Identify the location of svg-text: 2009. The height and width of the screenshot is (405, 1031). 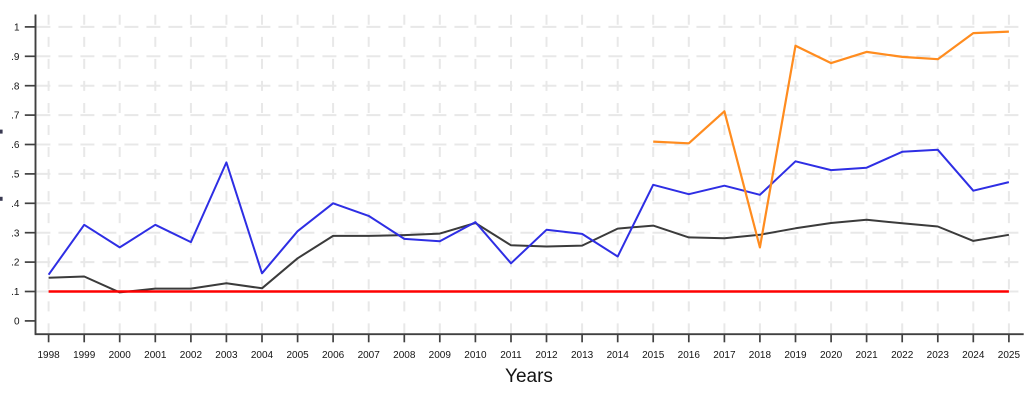
(440, 355).